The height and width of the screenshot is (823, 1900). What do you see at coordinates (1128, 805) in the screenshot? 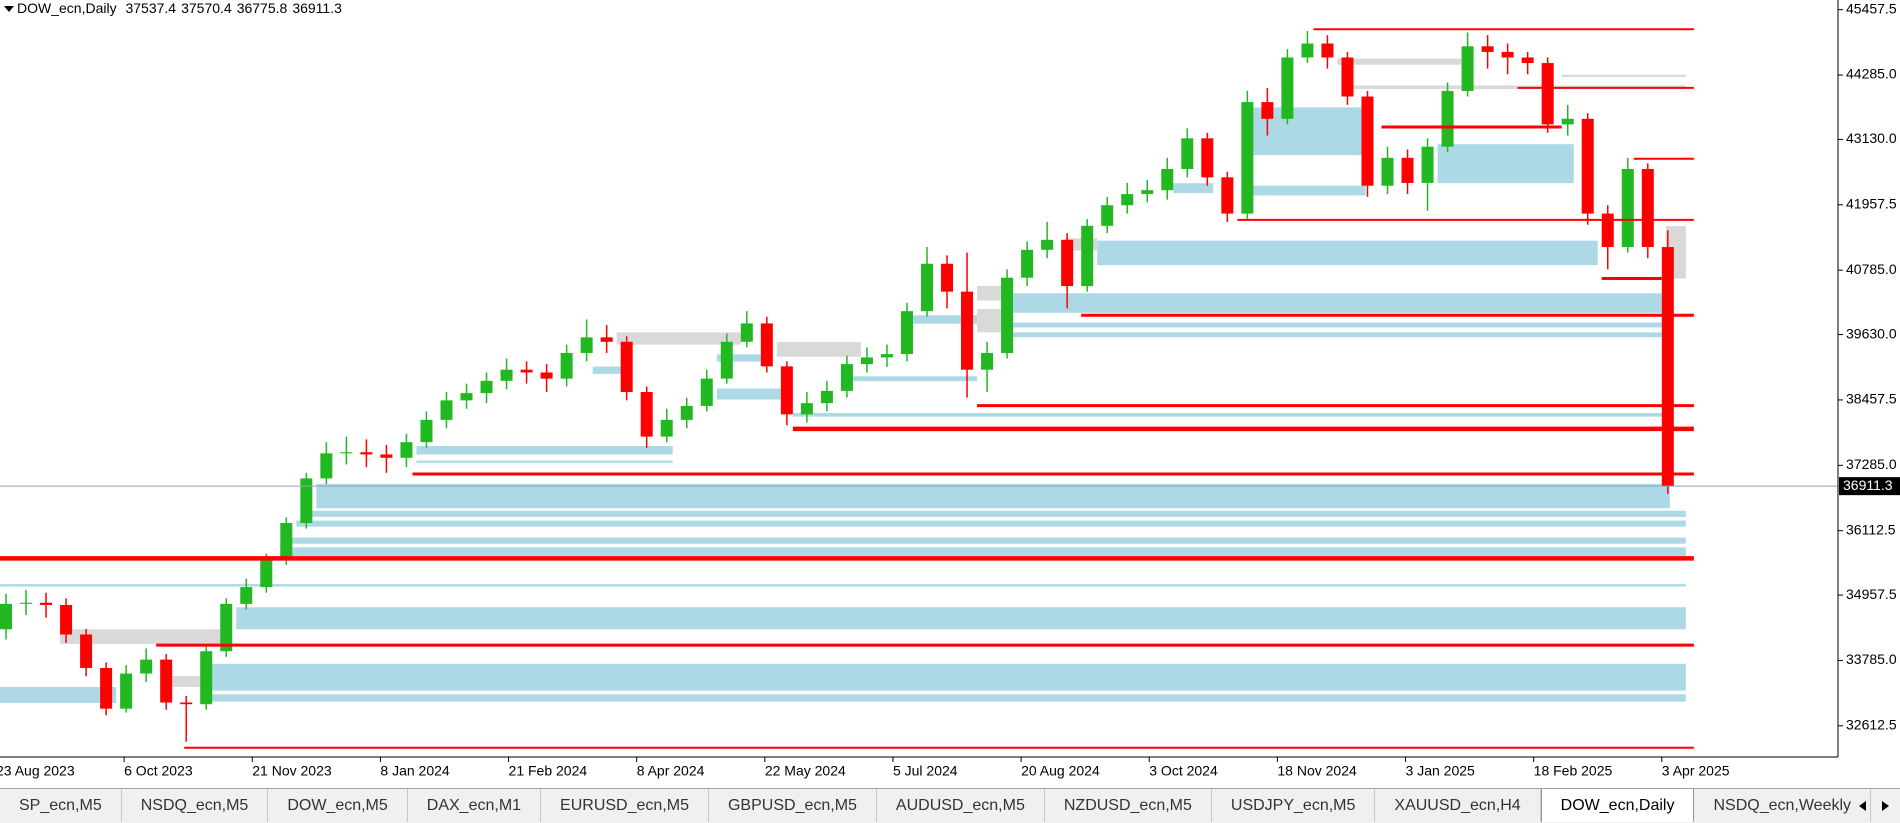
I see `tab: NZDUSD_ecn,M5` at bounding box center [1128, 805].